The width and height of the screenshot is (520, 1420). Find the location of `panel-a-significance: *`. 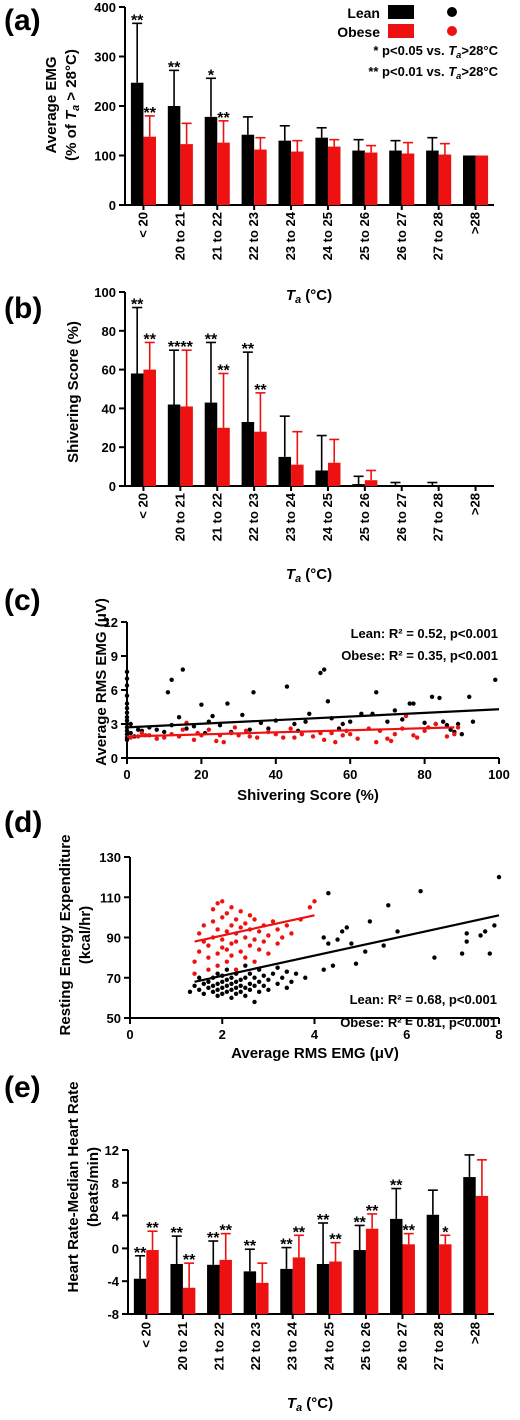

panel-a-significance: * is located at coordinates (211, 75).